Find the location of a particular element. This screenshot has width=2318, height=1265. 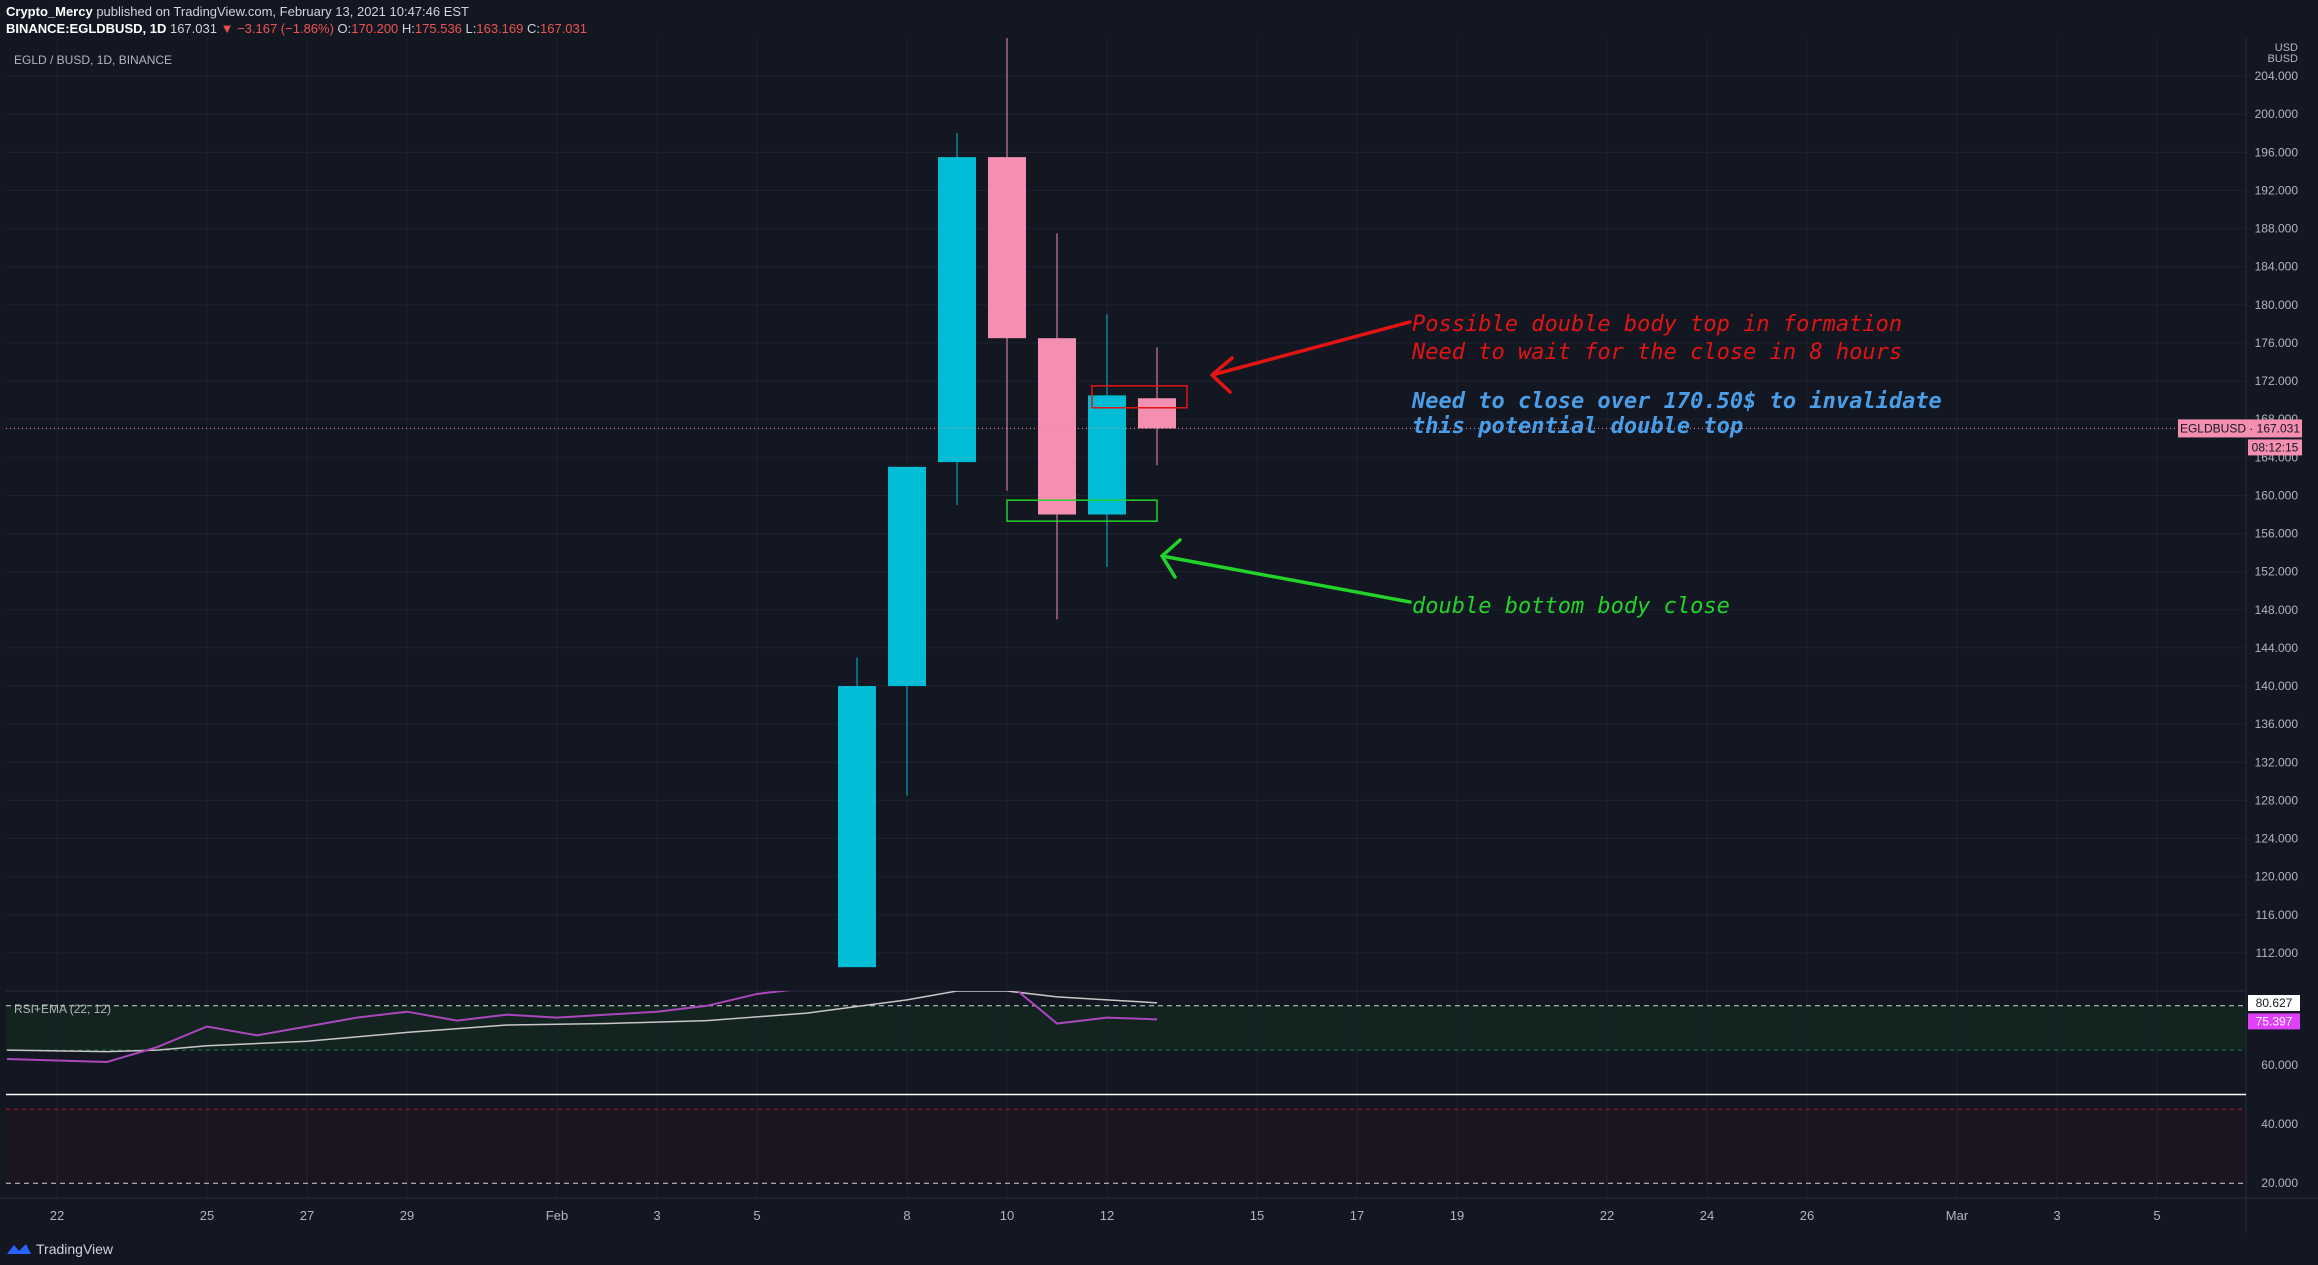

time-tick-label: 17 is located at coordinates (1357, 1215).